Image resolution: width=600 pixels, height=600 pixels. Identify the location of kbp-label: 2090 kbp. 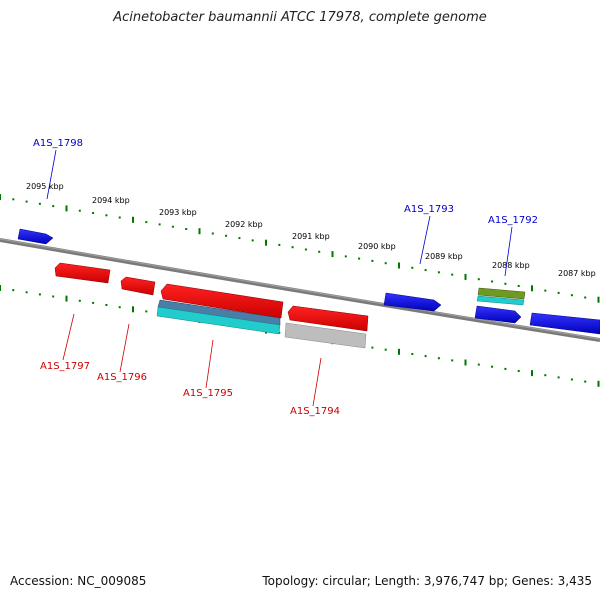
(377, 246).